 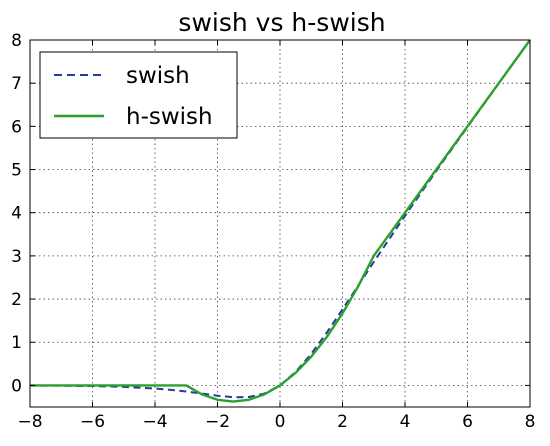 What do you see at coordinates (158, 76) in the screenshot?
I see `legend-label-swish: swish` at bounding box center [158, 76].